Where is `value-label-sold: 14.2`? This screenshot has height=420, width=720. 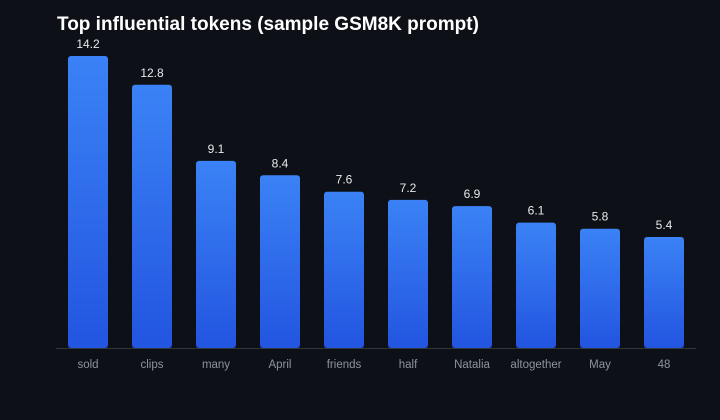
value-label-sold: 14.2 is located at coordinates (88, 44).